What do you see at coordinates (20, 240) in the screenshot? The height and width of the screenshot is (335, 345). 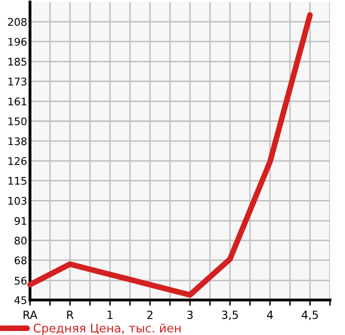 I see `y-tick-label: 80` at bounding box center [20, 240].